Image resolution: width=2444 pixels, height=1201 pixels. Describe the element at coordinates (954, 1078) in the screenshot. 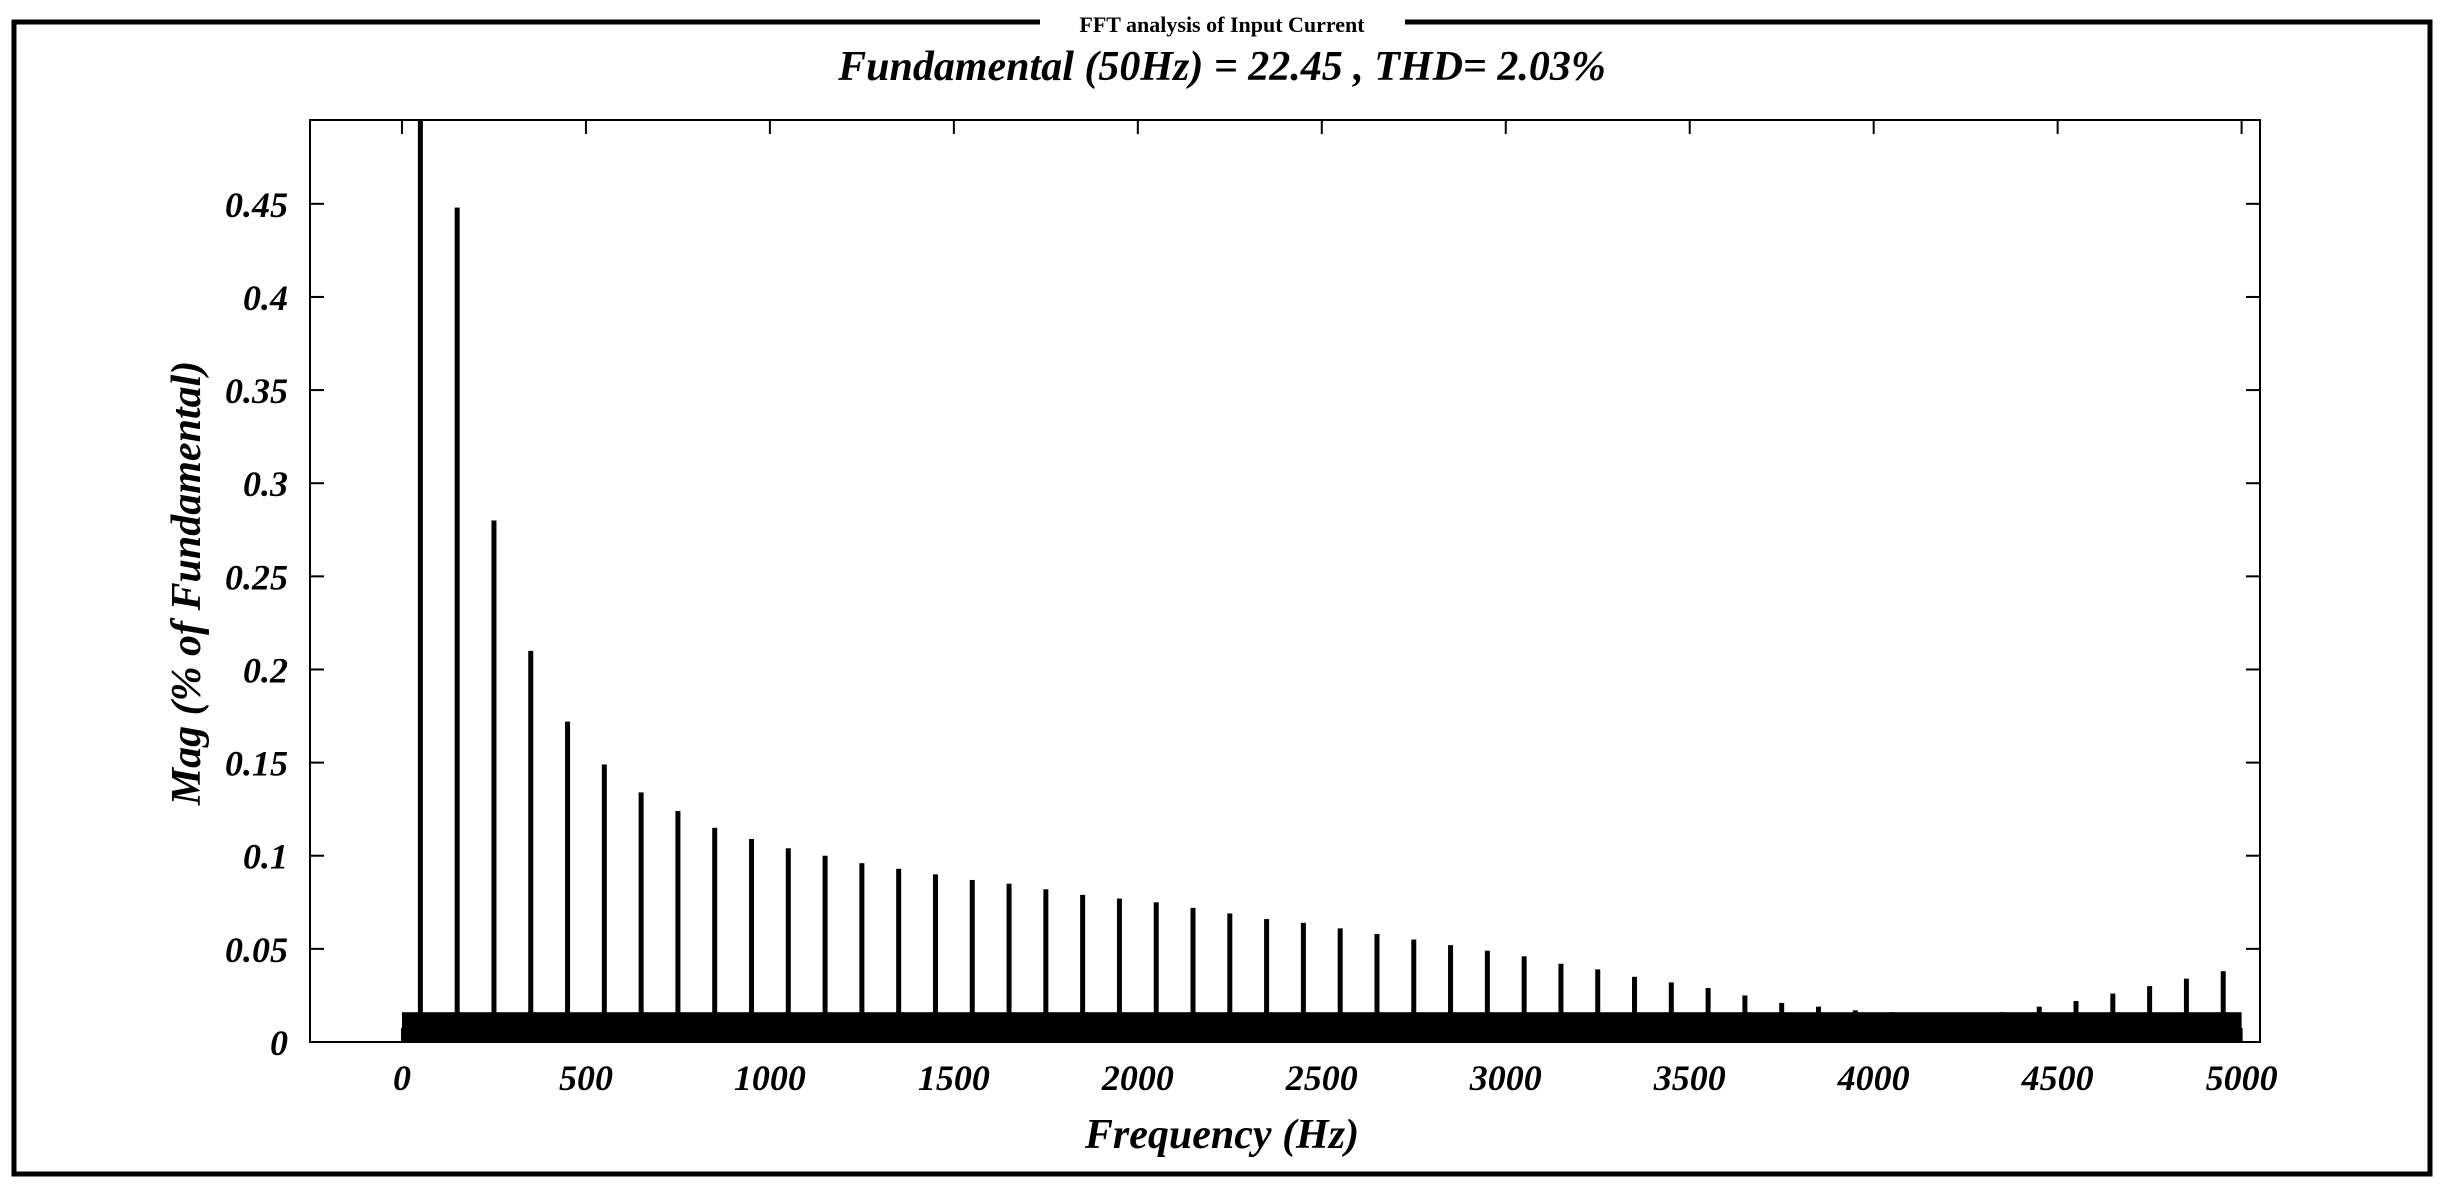

I see `x-tick-label: 1500` at that location.